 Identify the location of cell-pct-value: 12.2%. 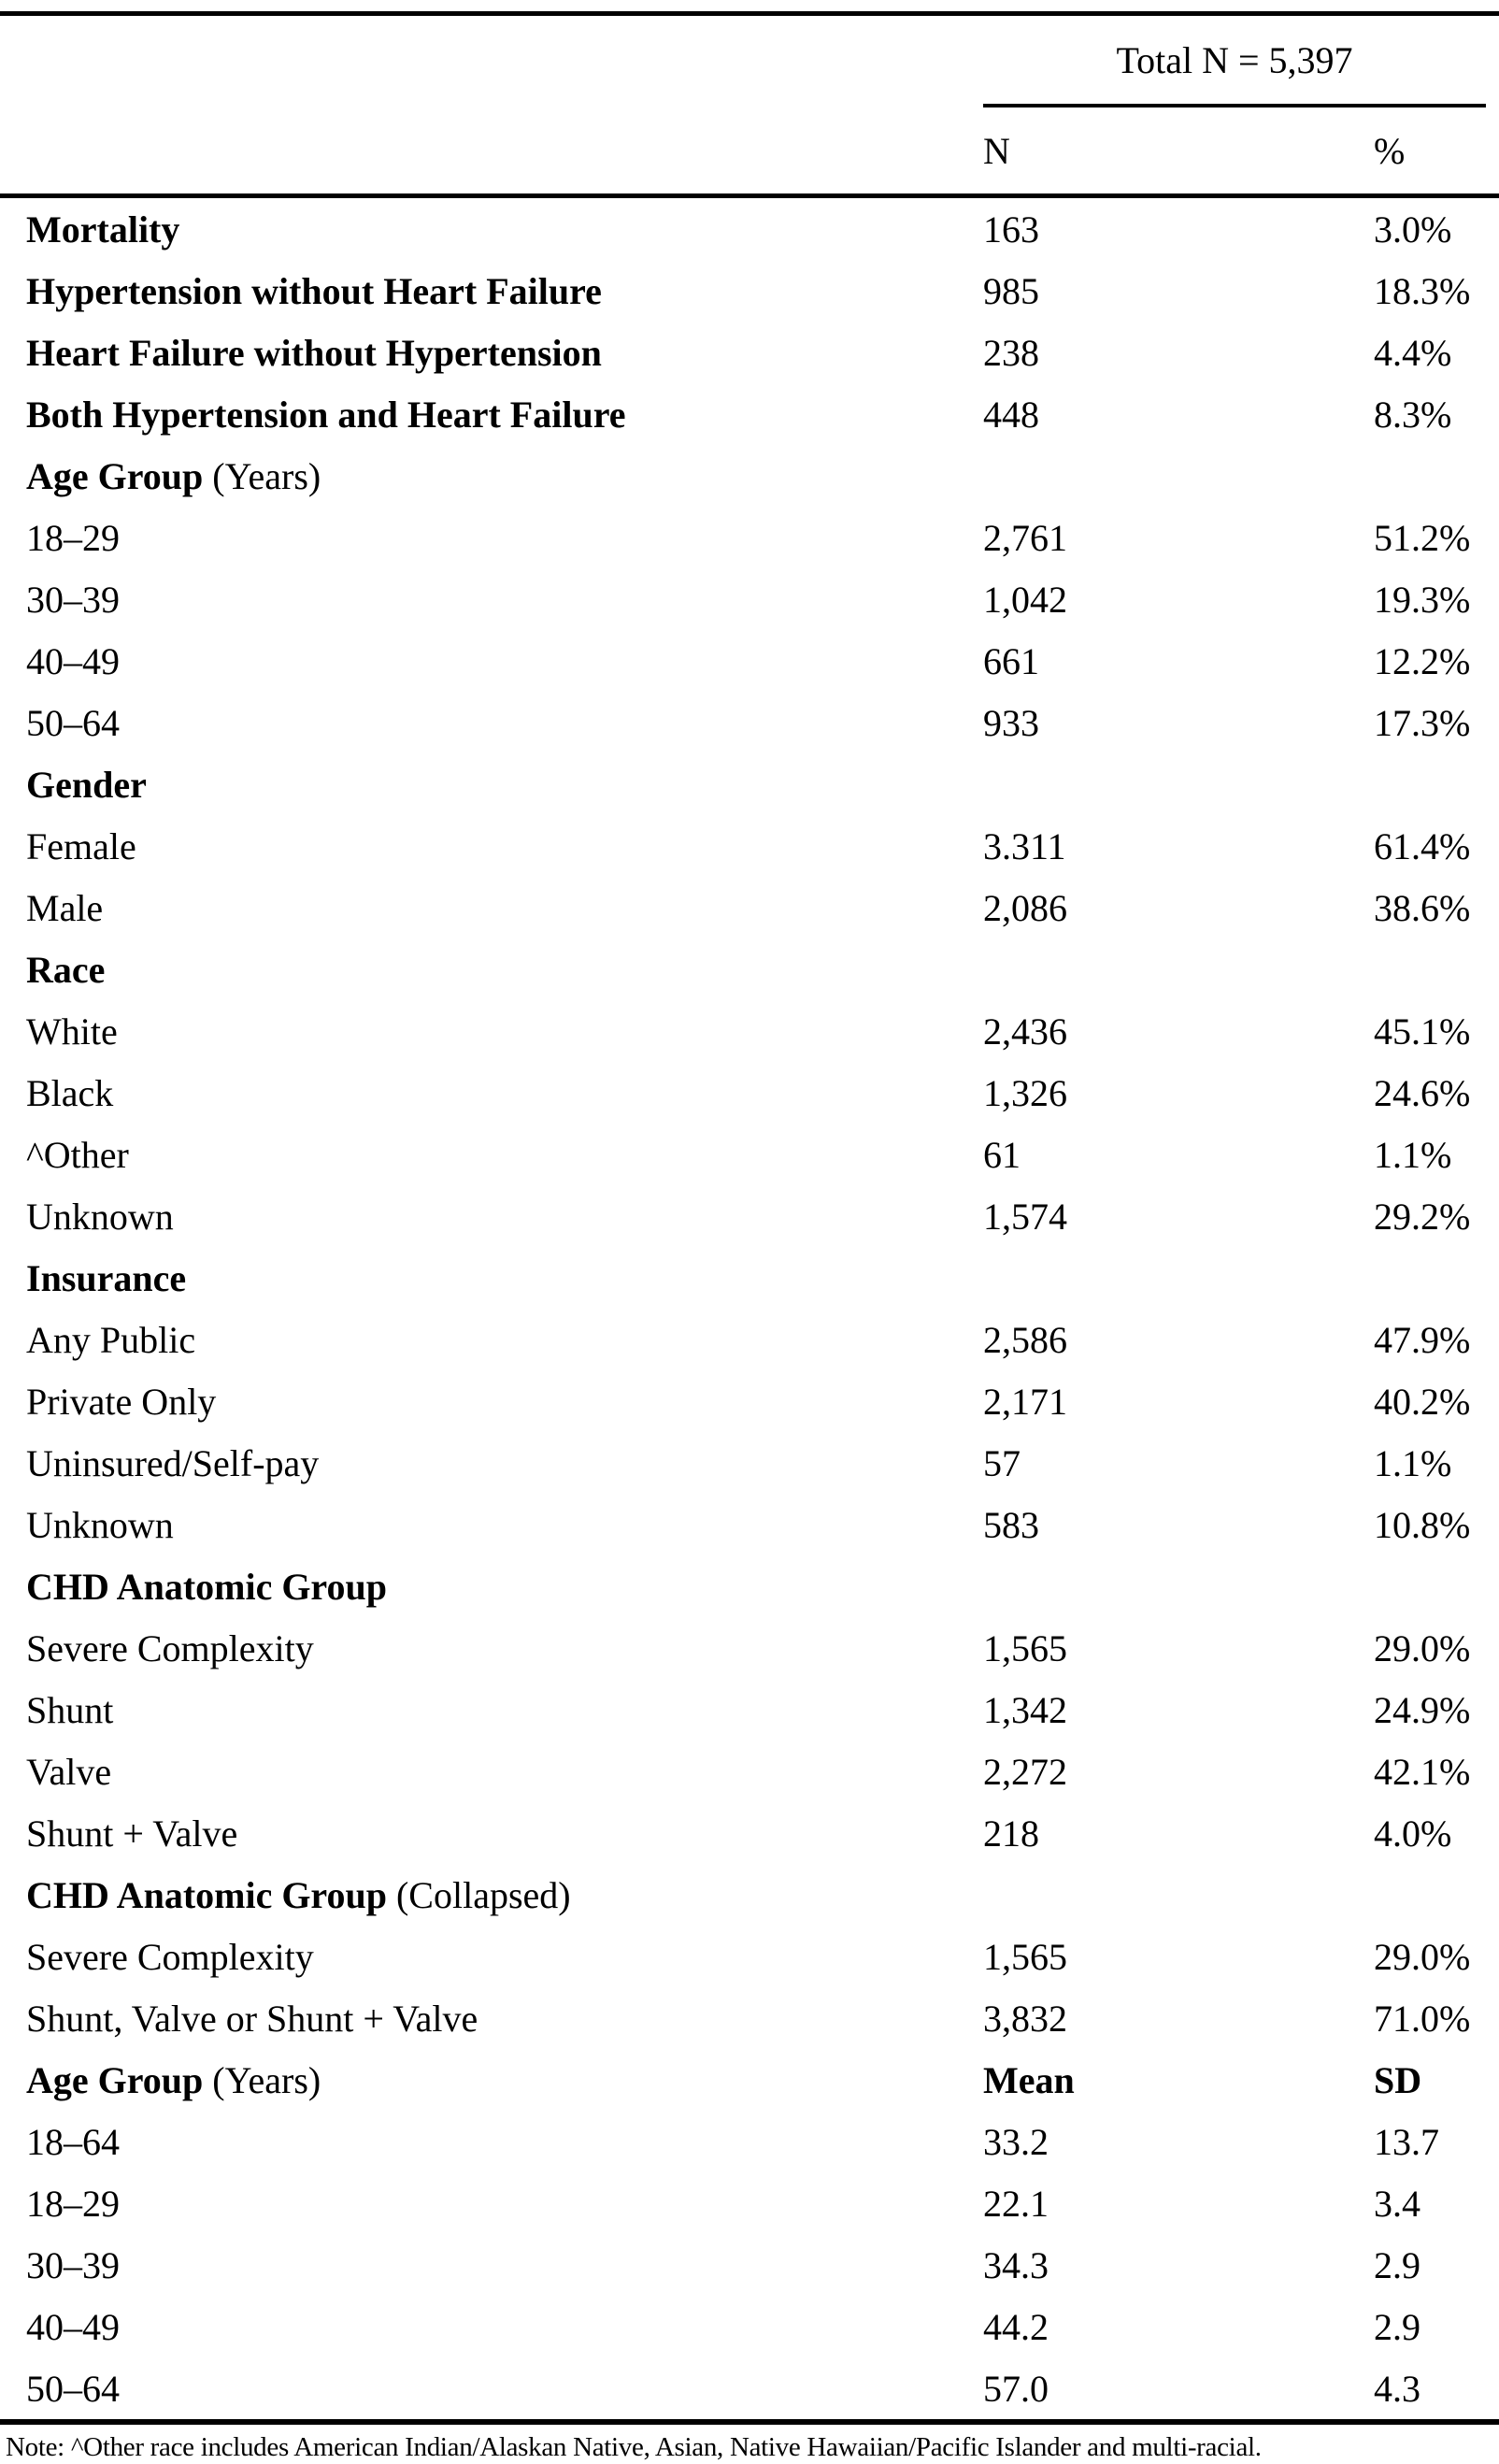
(1422, 660).